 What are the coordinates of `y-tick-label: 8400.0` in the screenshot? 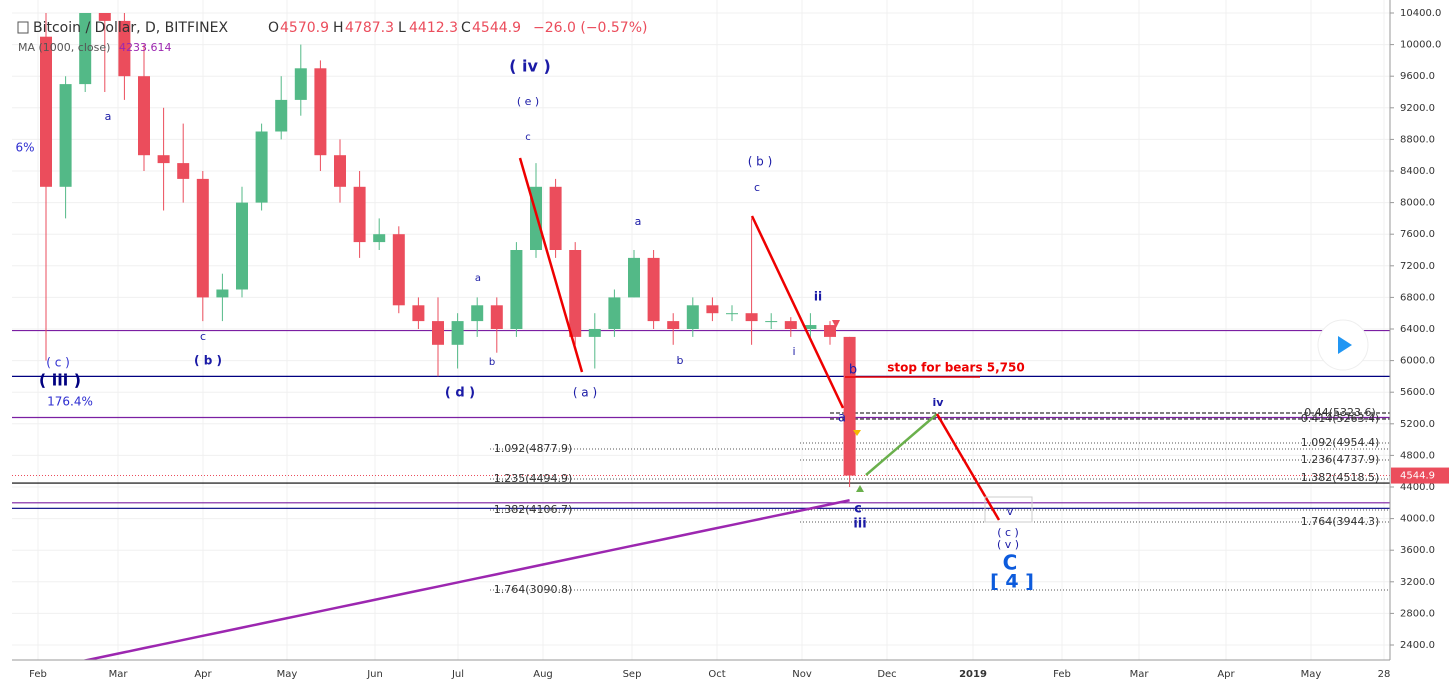 It's located at (1417, 171).